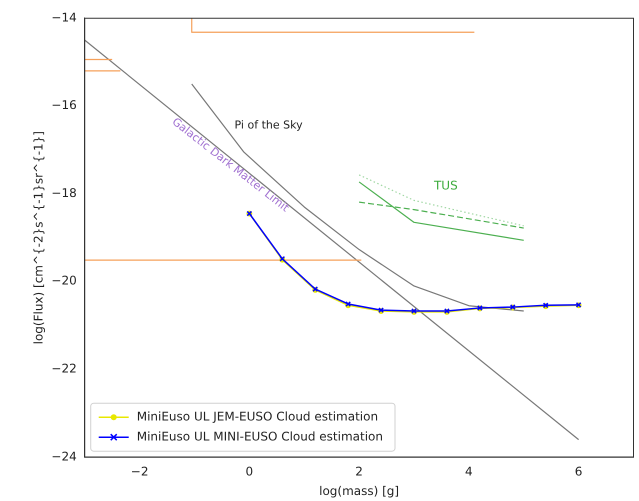 This screenshot has height=501, width=639. What do you see at coordinates (64, 17) in the screenshot?
I see `y-tick-label: −14` at bounding box center [64, 17].